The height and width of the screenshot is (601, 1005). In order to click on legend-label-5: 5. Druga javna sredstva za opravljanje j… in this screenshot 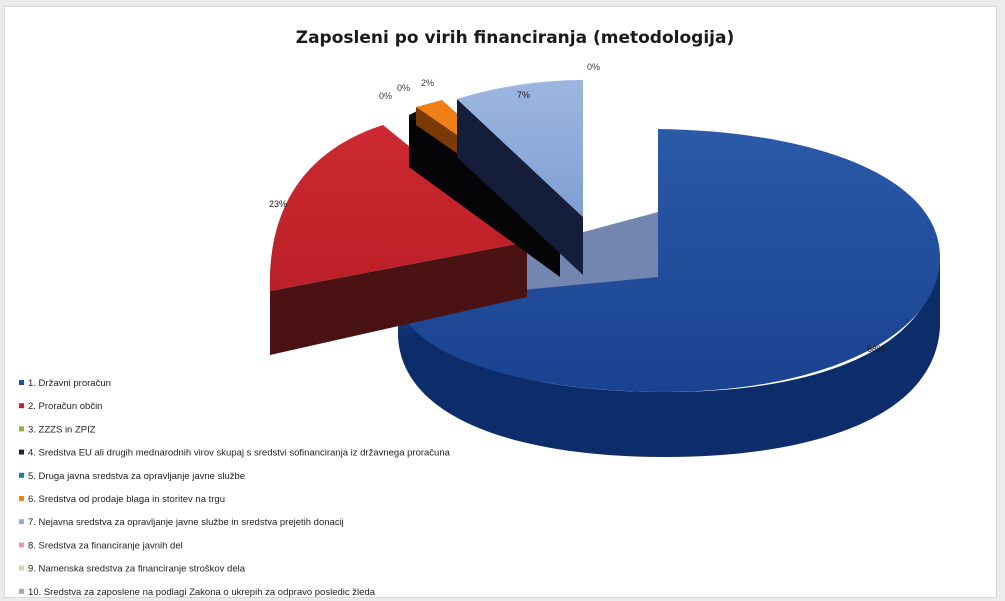, I will do `click(136, 476)`.